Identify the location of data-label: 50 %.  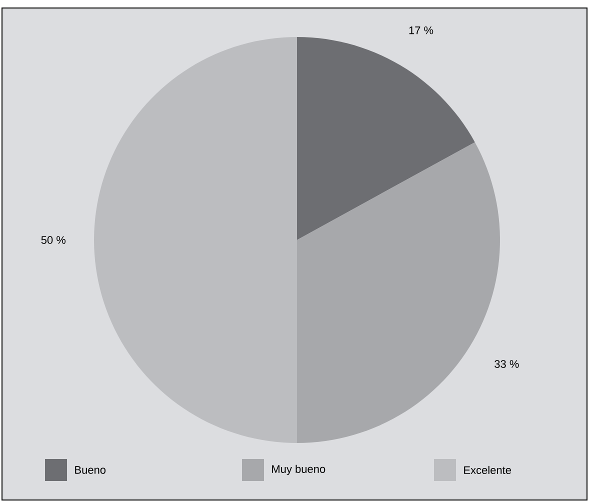
(53, 240).